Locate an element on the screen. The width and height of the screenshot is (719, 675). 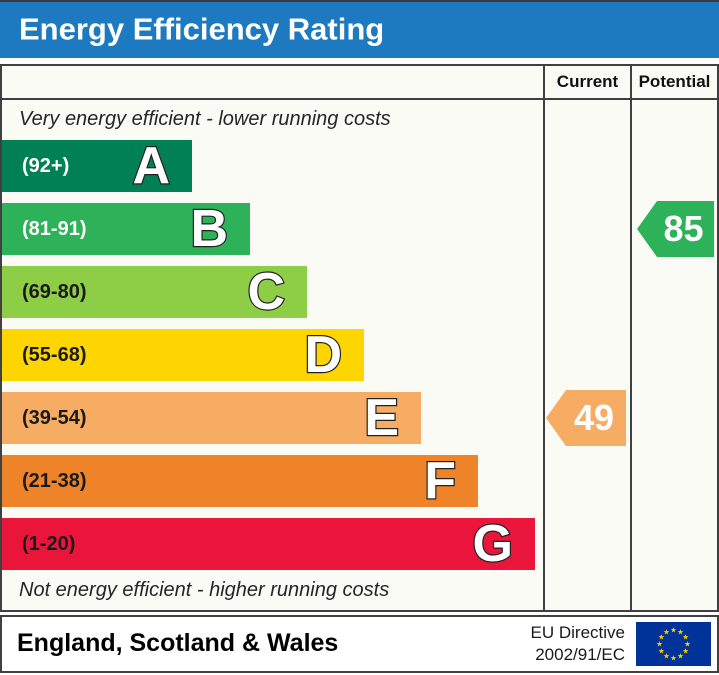
band-row: (81-91) B is located at coordinates (272, 229).